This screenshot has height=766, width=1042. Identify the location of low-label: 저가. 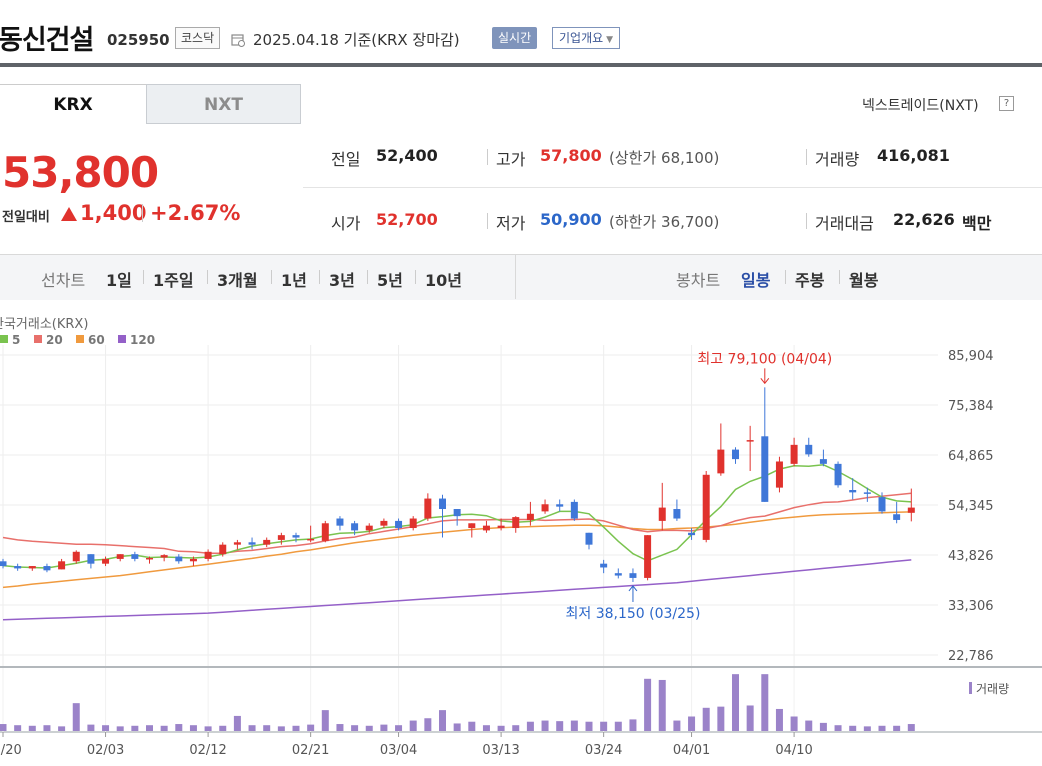
(511, 223).